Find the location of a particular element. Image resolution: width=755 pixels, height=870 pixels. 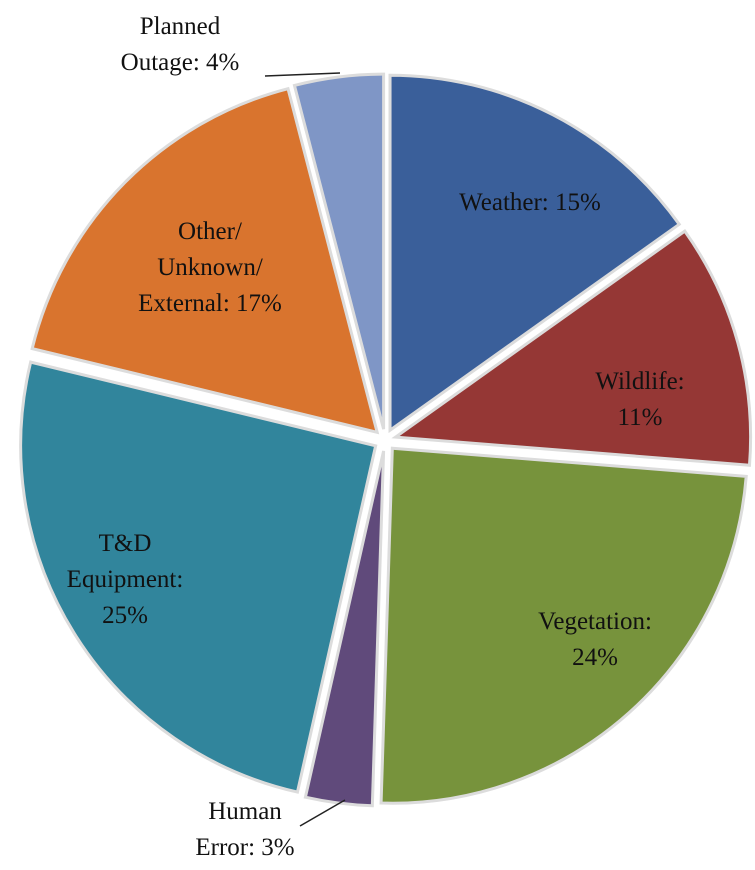

slice-label: Wildlife: 11% is located at coordinates (640, 399).